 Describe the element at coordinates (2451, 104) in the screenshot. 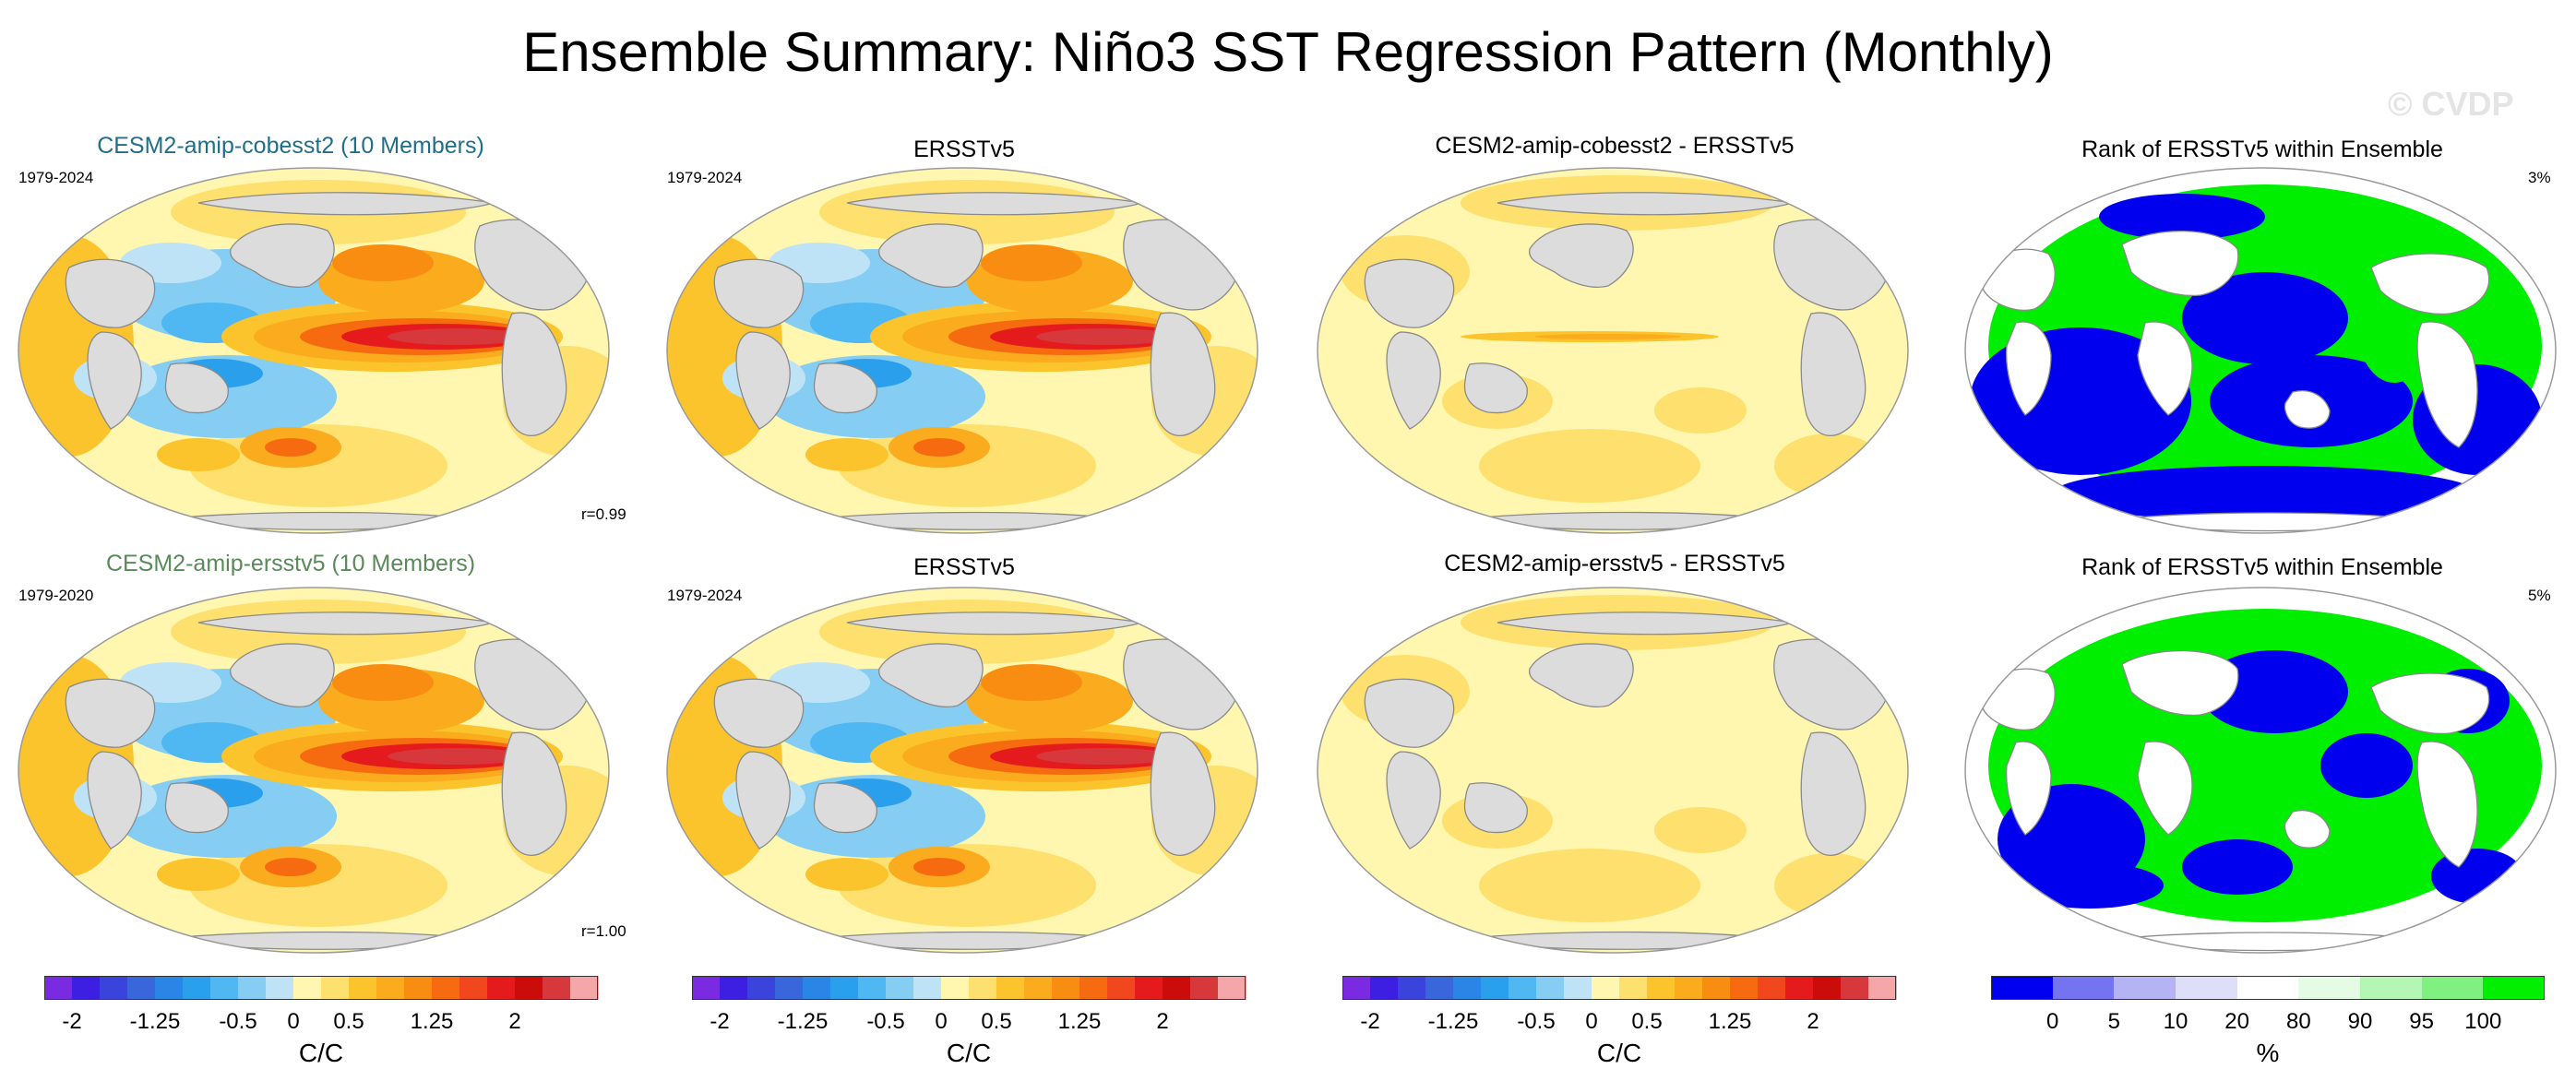

I see `cvdp-watermark: © CVDP` at that location.